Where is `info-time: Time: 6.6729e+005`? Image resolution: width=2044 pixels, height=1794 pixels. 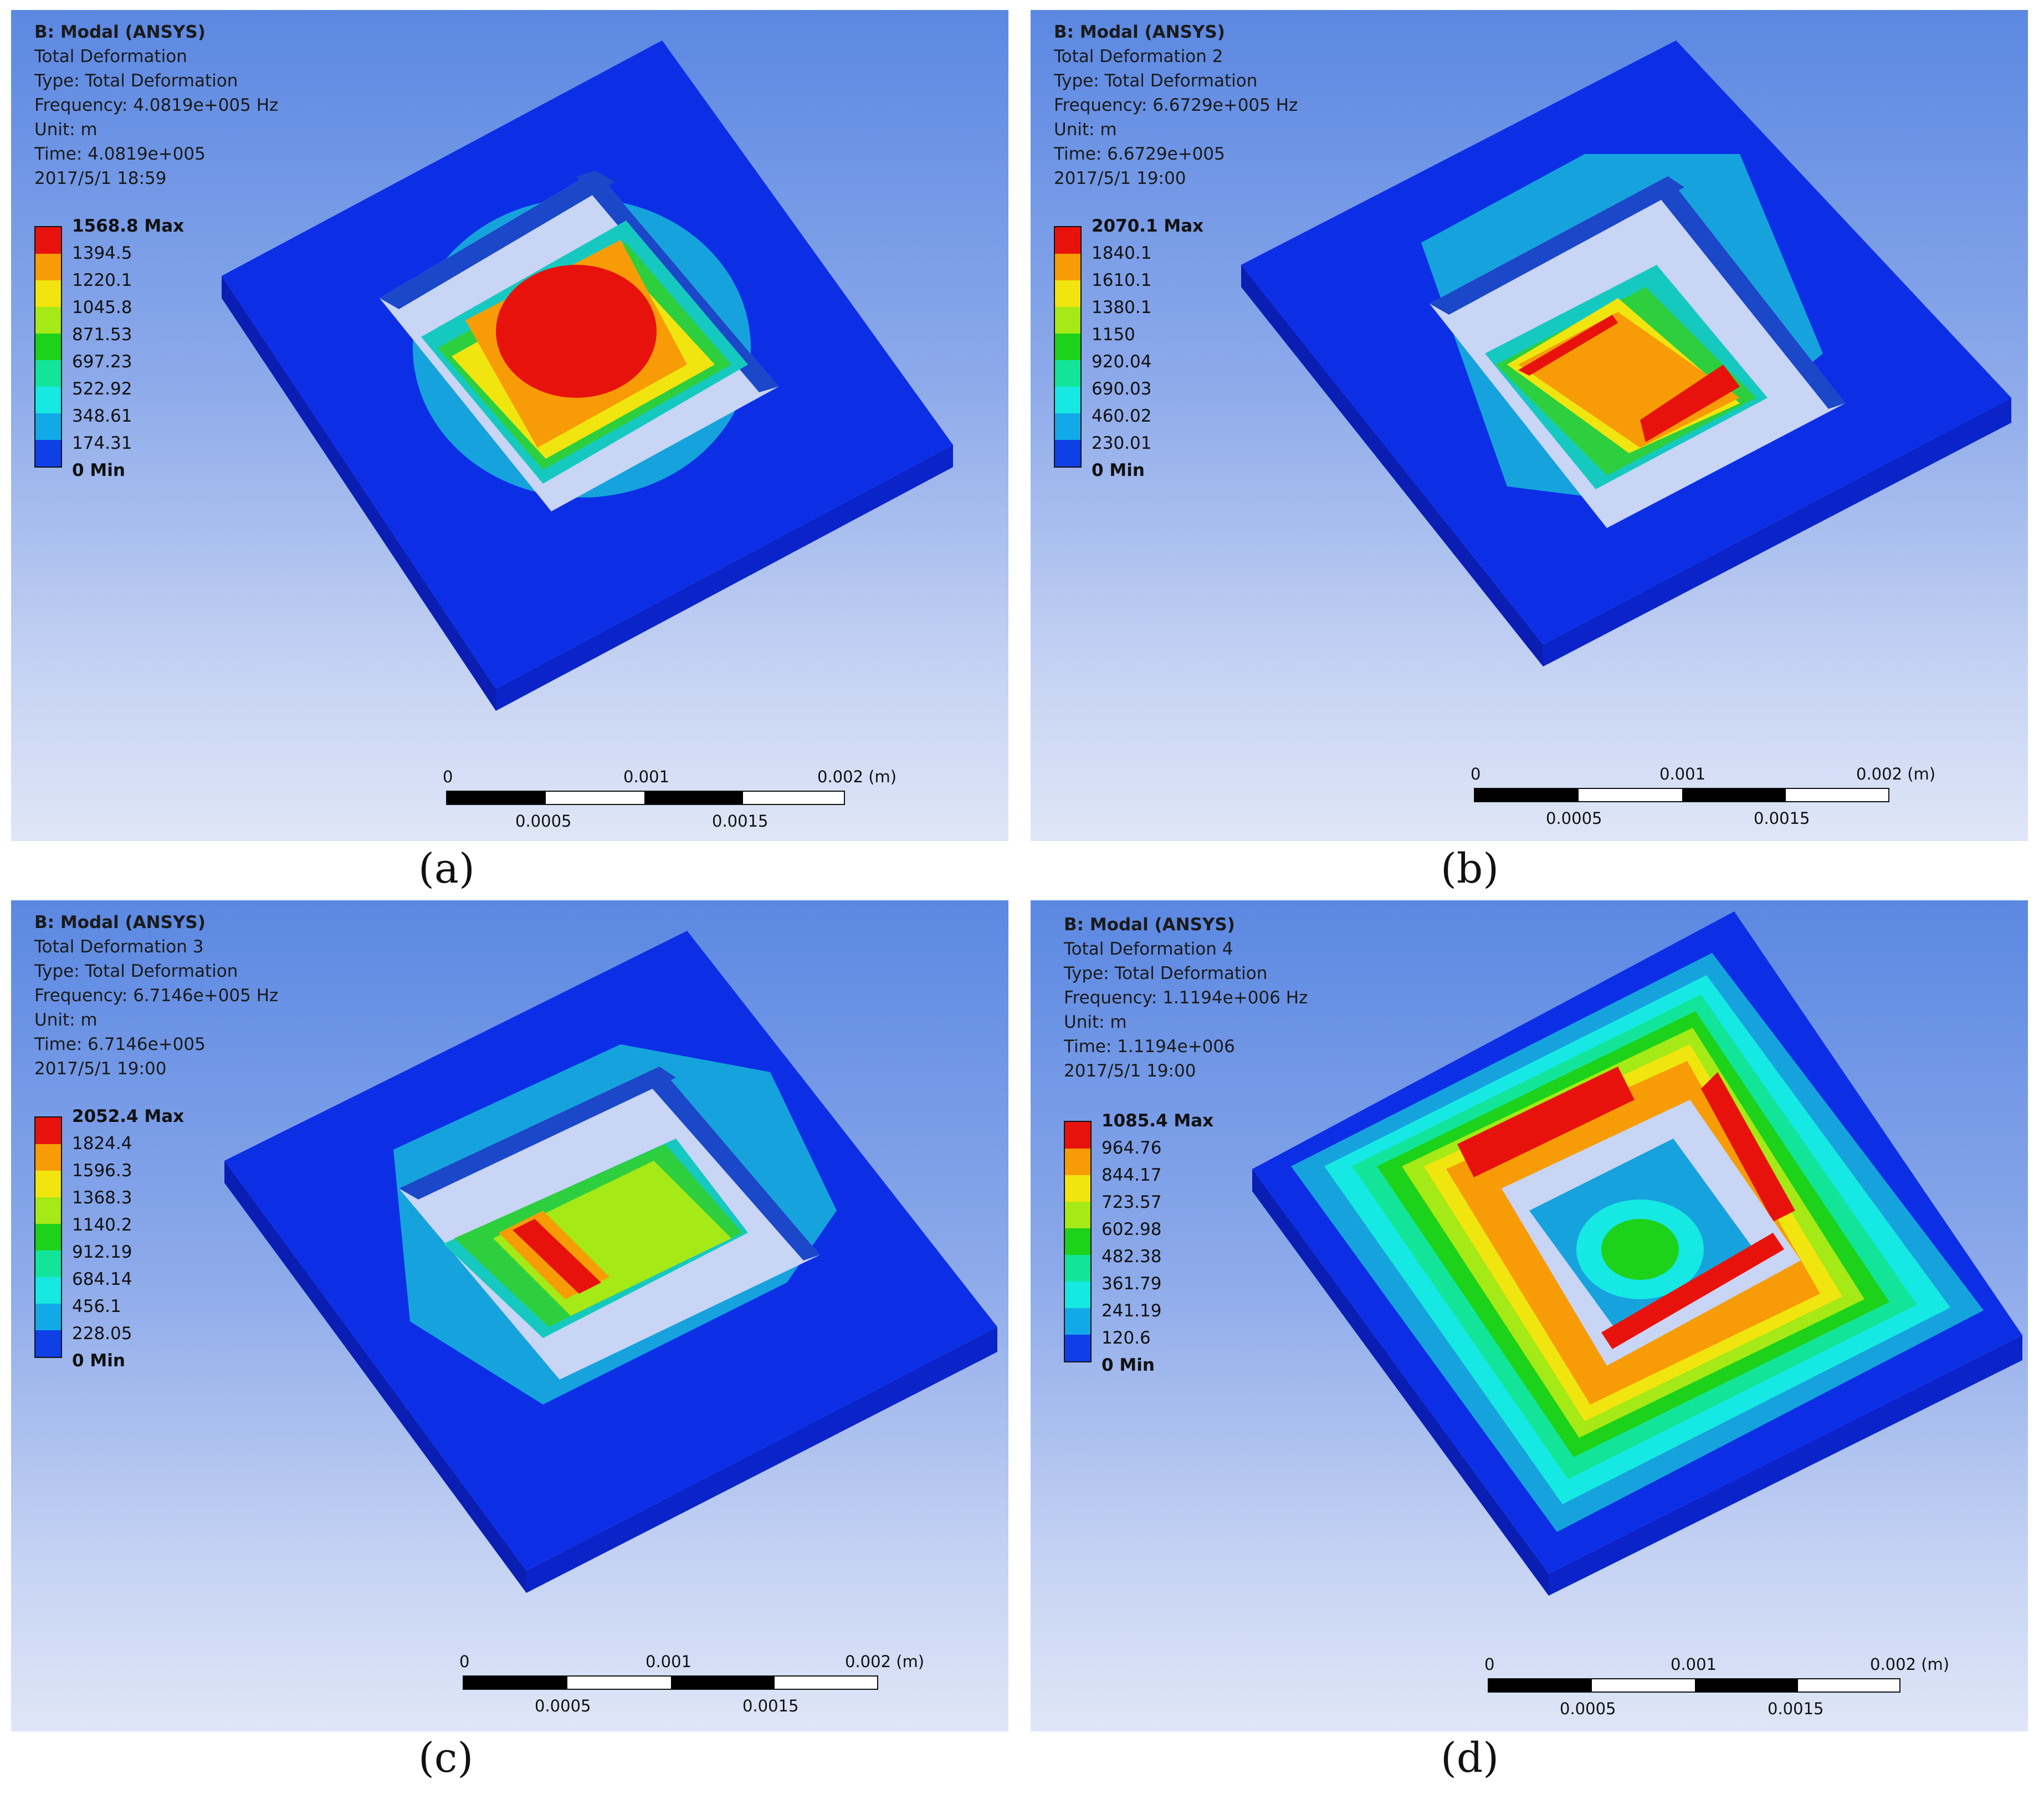
info-time: Time: 6.6729e+005 is located at coordinates (1139, 154).